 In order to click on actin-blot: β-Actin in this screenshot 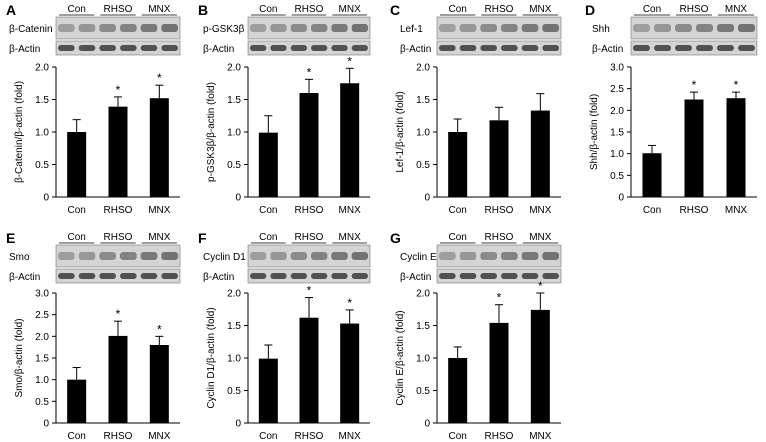, I will do `click(95, 276)`.